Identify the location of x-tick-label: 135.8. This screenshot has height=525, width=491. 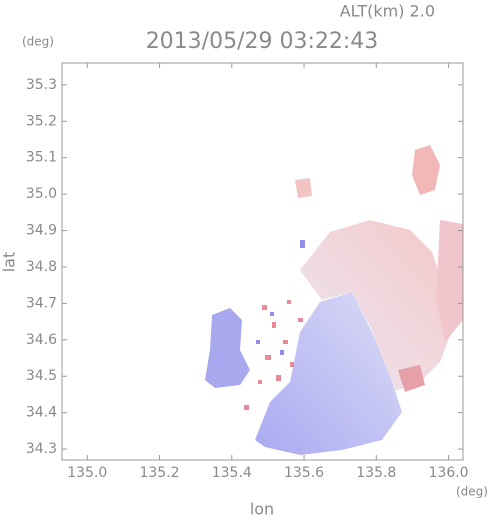
(376, 473).